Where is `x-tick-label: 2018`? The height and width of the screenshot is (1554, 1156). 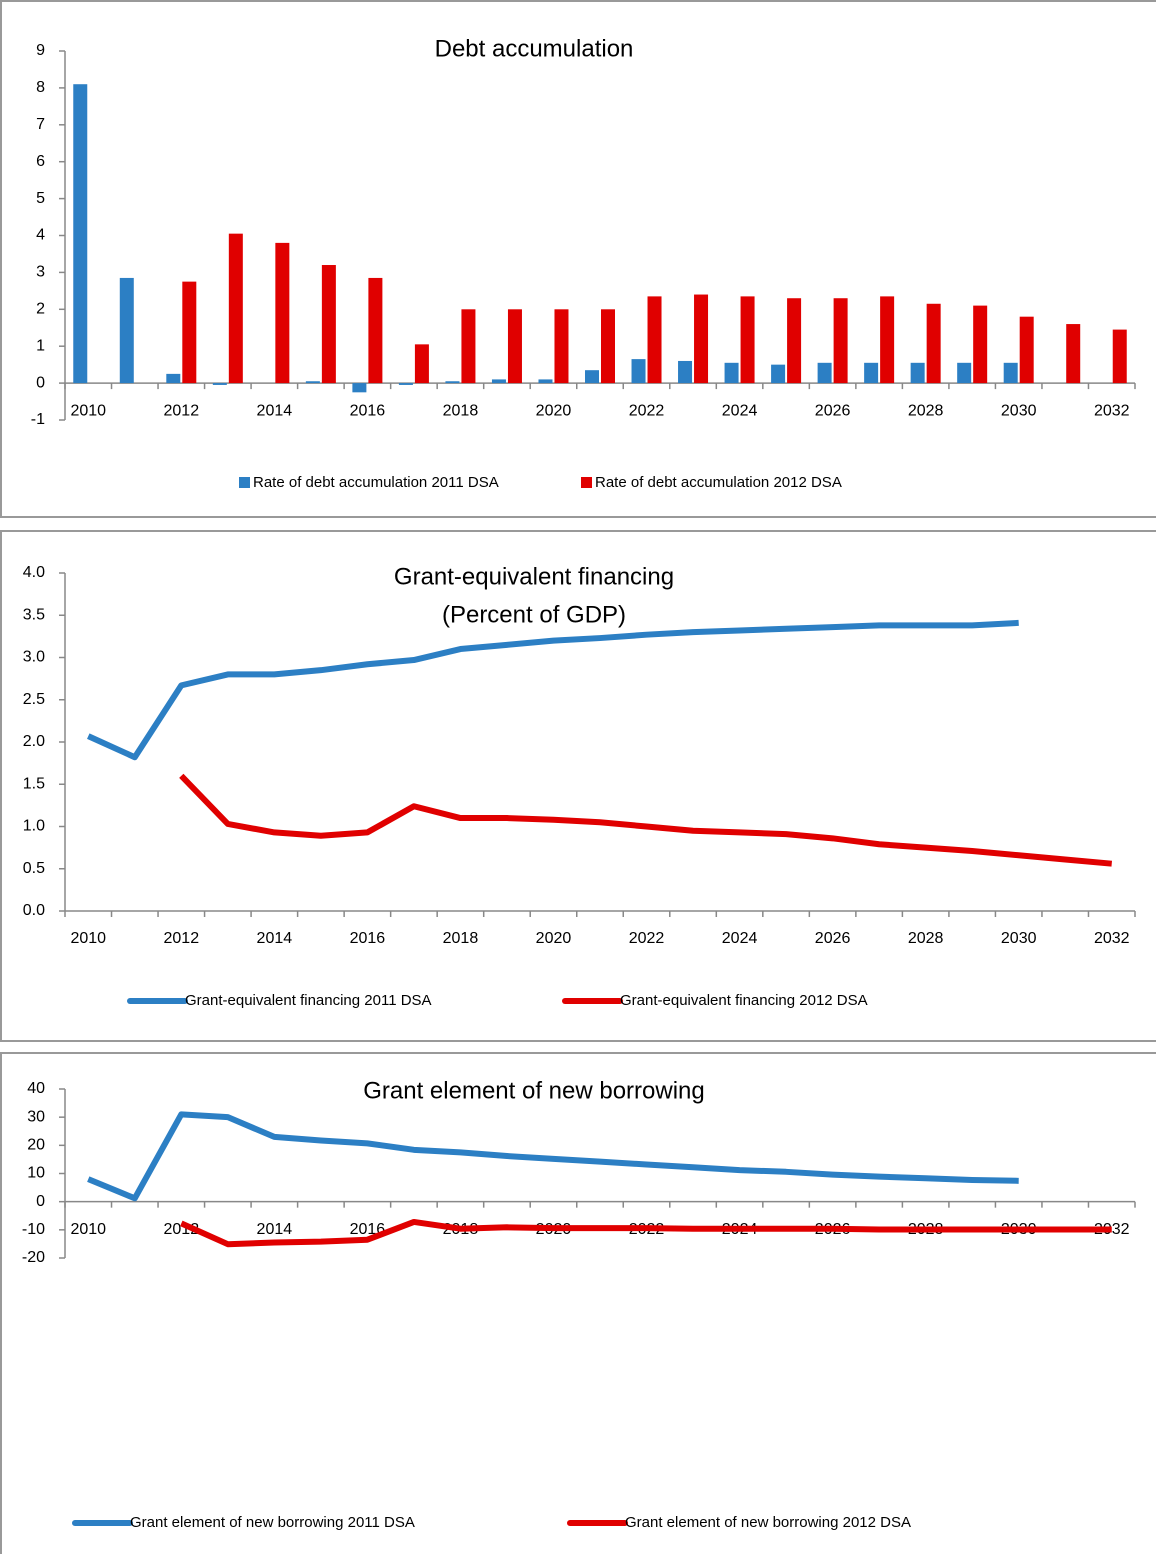 x-tick-label: 2018 is located at coordinates (461, 410).